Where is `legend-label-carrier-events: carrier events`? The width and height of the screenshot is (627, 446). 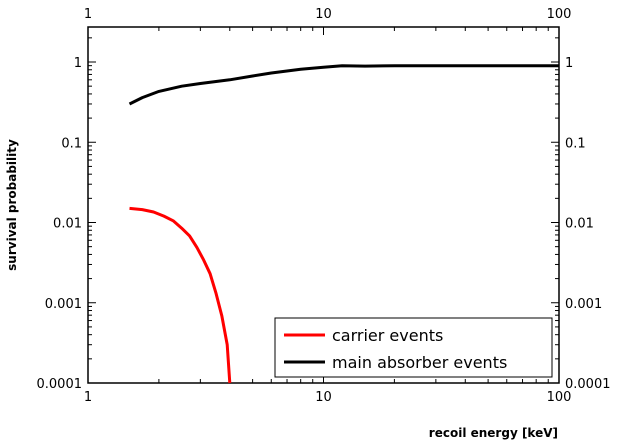
legend-label-carrier-events: carrier events is located at coordinates (387, 335).